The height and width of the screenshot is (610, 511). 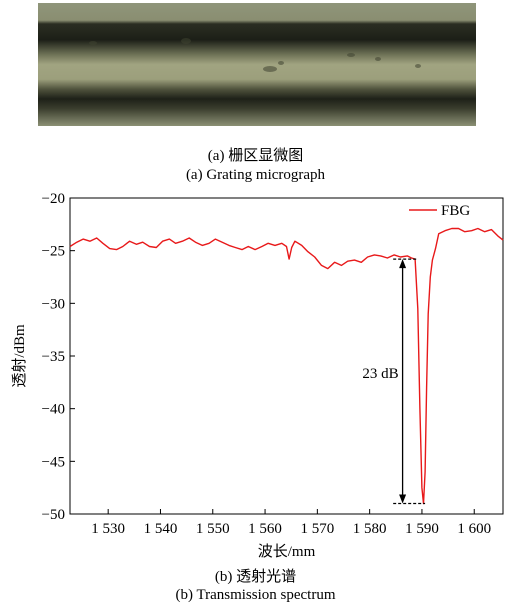 I want to click on y-tick-label: −35, so click(x=53, y=357).